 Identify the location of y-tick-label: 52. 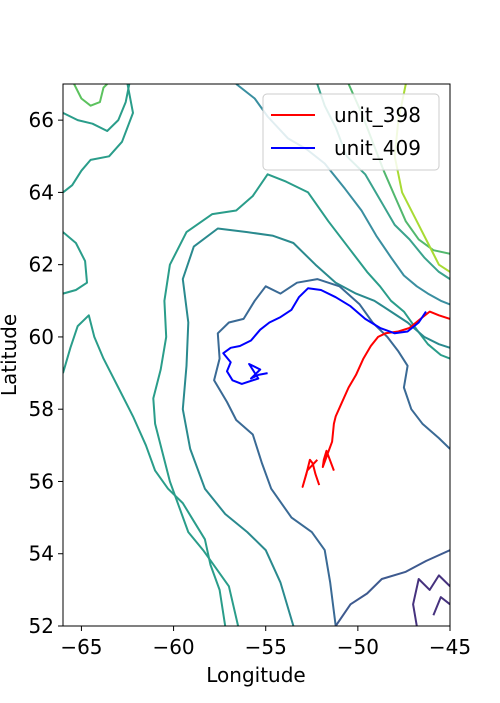
(41, 626).